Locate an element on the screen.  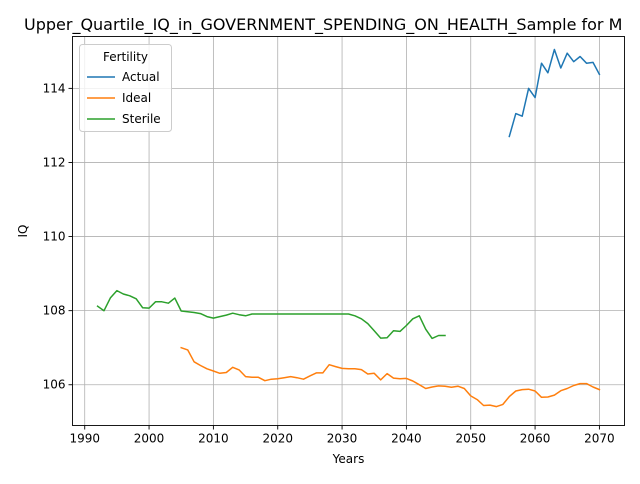
y-tick-label: 108 is located at coordinates (54, 311).